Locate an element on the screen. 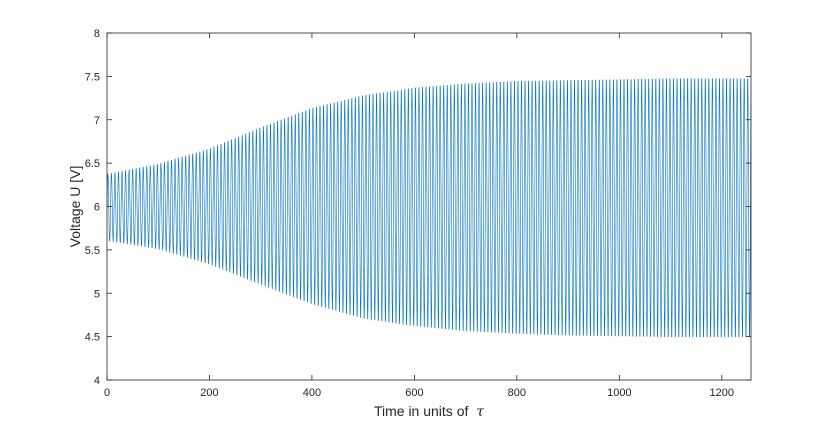 This screenshot has height=427, width=830. y-tick-label: 5.5 is located at coordinates (92, 251).